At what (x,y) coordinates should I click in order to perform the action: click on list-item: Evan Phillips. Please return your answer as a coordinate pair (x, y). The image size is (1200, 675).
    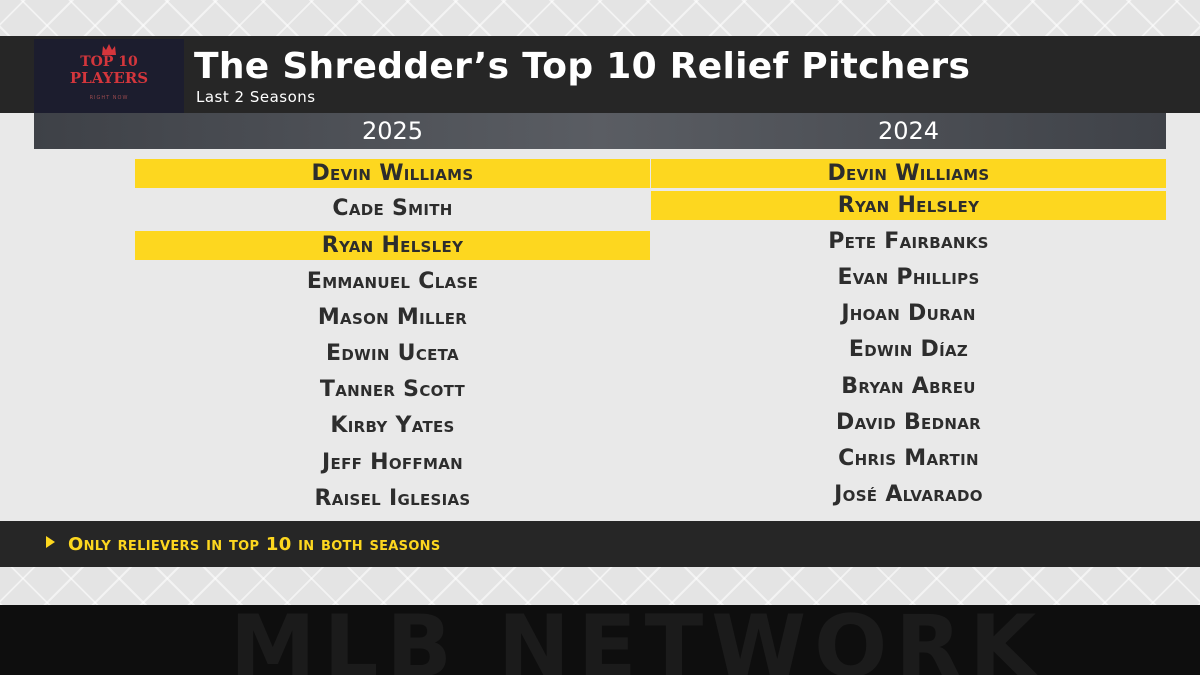
    Looking at the image, I should click on (908, 277).